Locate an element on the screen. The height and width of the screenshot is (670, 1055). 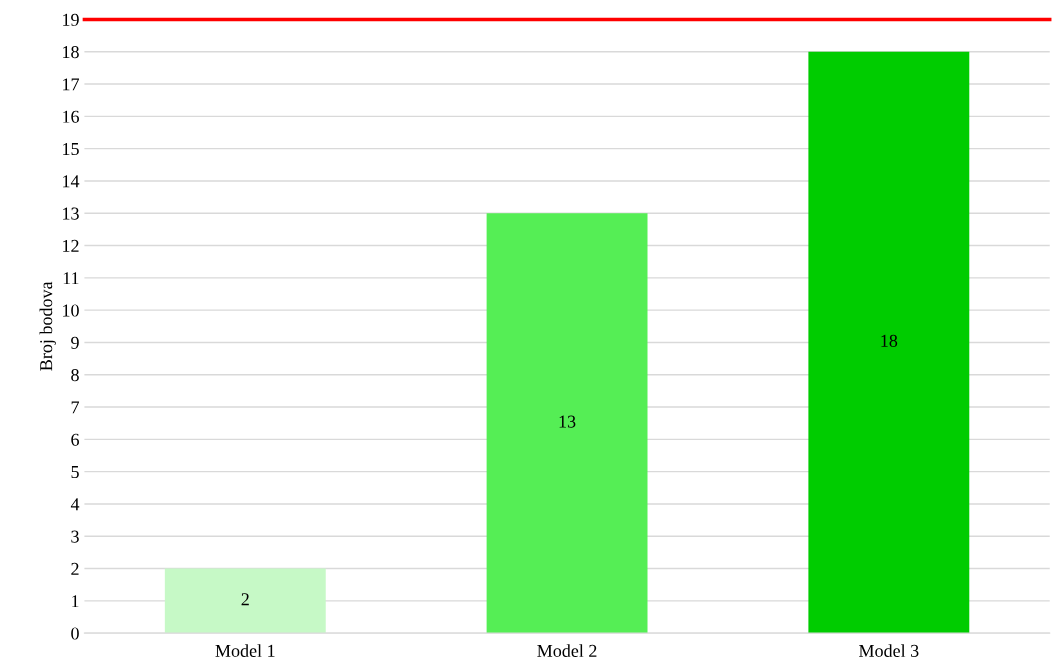
data-label: 18 is located at coordinates (889, 340).